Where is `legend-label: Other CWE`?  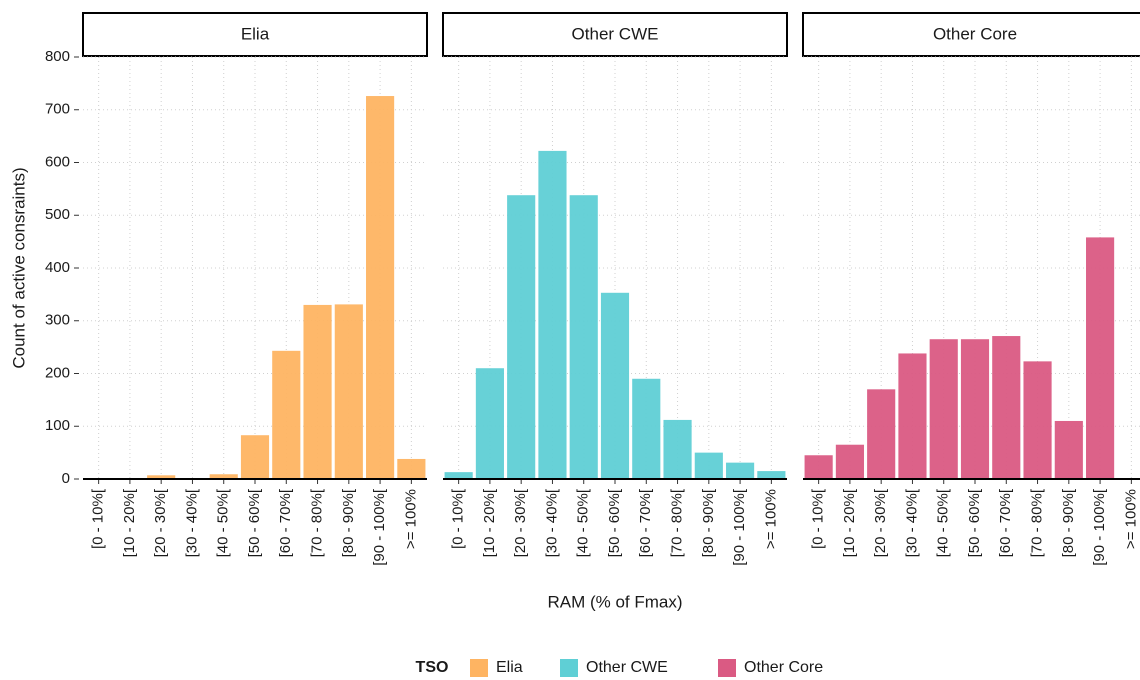 legend-label: Other CWE is located at coordinates (627, 667).